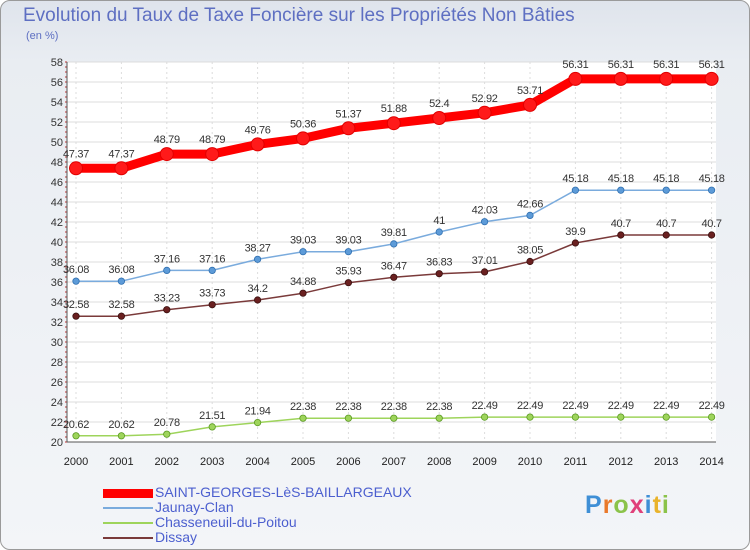  Describe the element at coordinates (258, 130) in the screenshot. I see `data-label: 49.76` at that location.